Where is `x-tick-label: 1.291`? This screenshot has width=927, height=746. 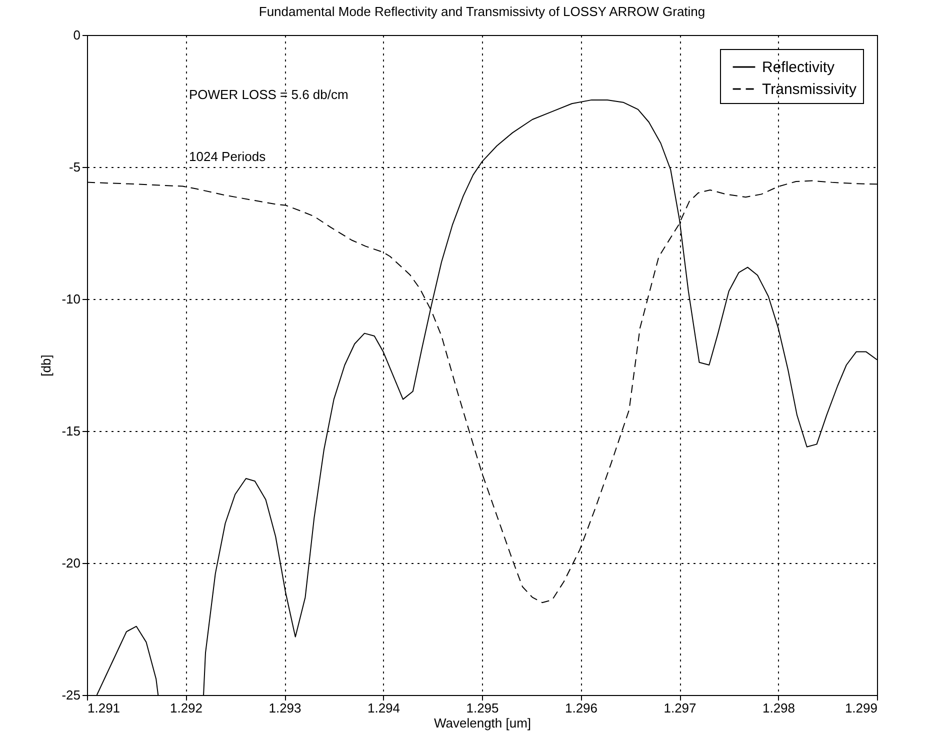 x-tick-label: 1.291 is located at coordinates (104, 708).